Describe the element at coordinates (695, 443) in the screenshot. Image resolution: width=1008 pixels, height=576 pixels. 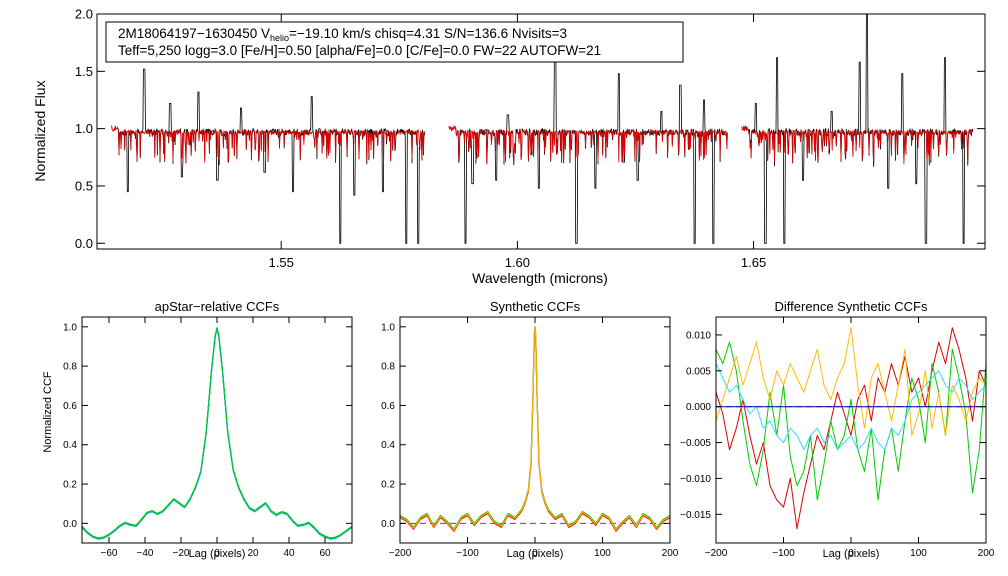
I see `y-tick-label: −0.005` at that location.